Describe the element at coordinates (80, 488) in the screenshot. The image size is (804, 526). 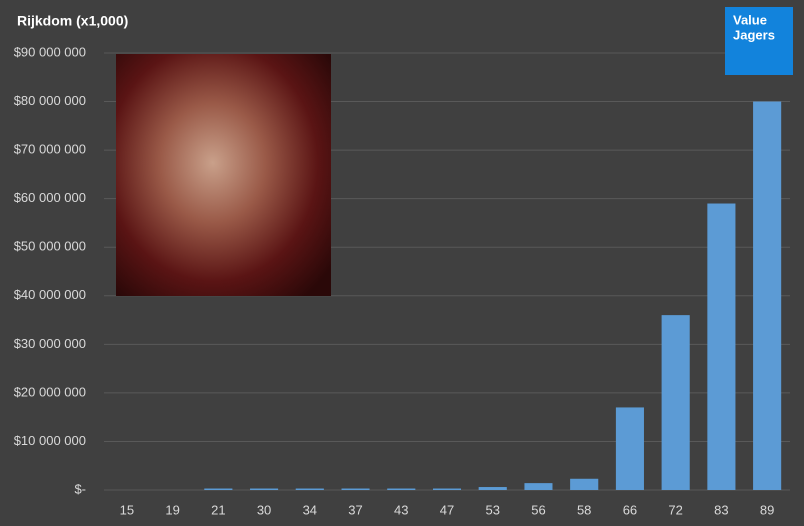
I see `y-tick-label: $-` at that location.